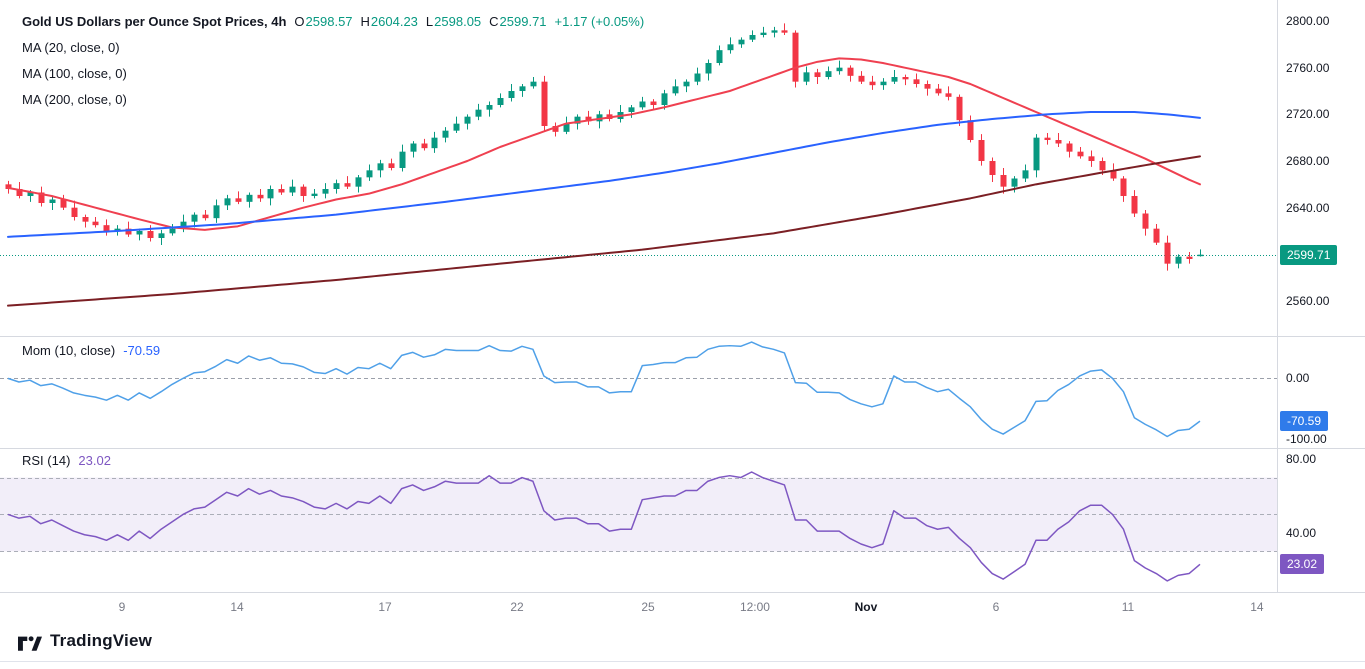  What do you see at coordinates (74, 99) in the screenshot?
I see `ma200-label: MA (200, close, 0)` at bounding box center [74, 99].